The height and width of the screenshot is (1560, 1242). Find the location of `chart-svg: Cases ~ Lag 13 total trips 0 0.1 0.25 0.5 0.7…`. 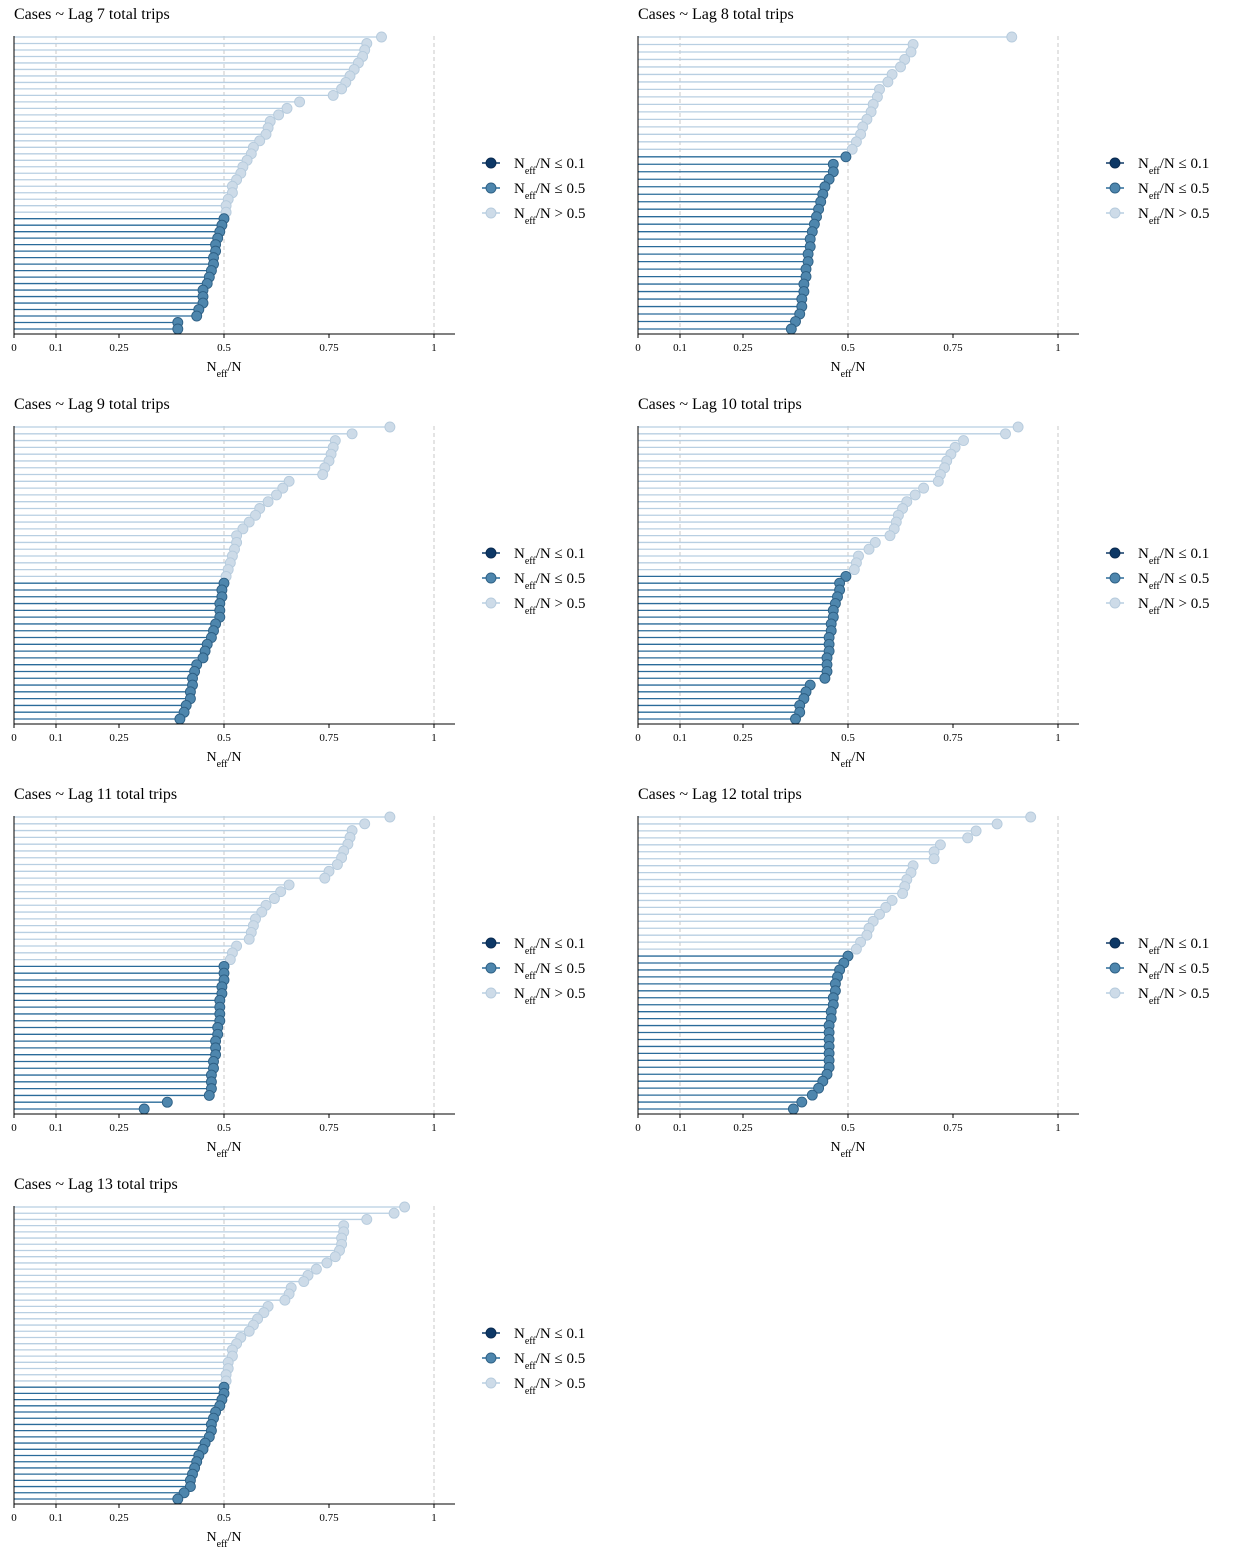

chart-svg: Cases ~ Lag 13 total trips 0 0.1 0.25 0.5 0.7… is located at coordinates (298, 1363).